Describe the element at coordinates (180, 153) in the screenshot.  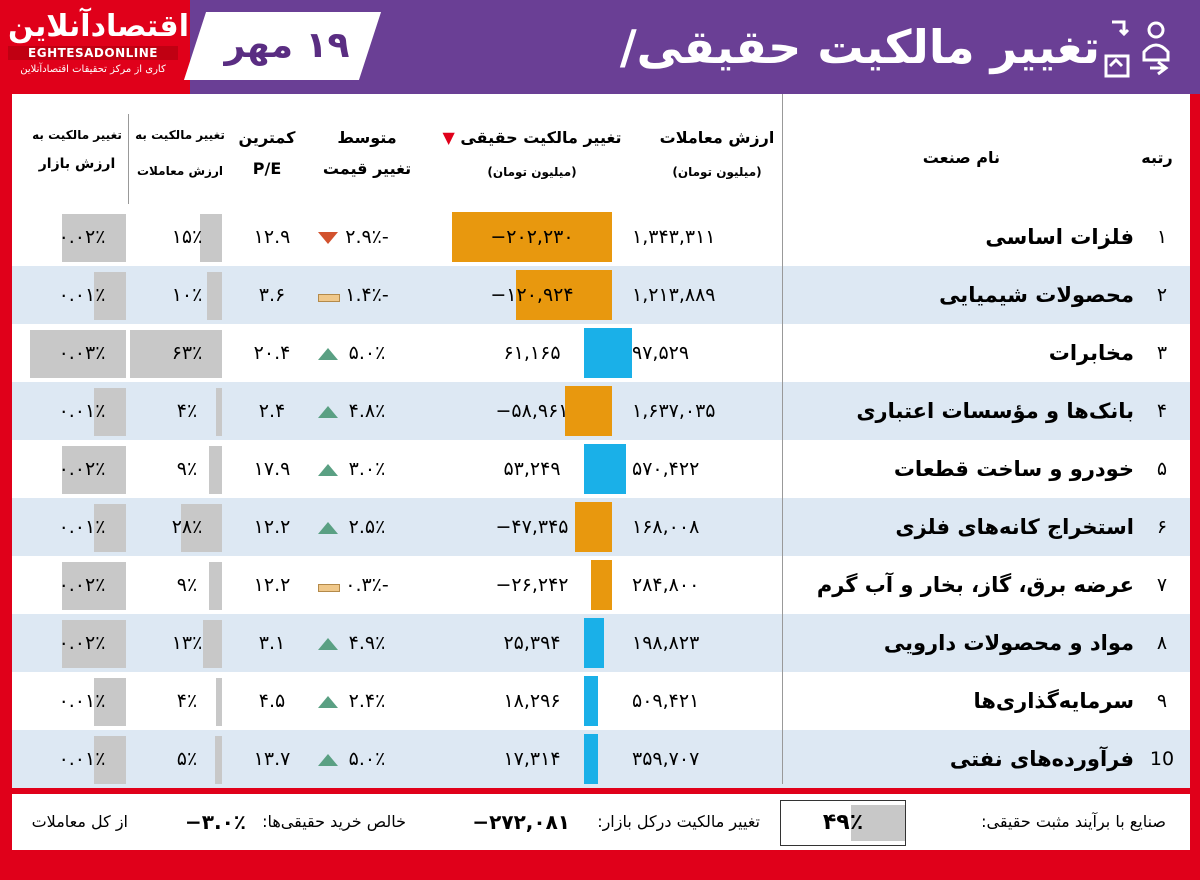
I see `col-value-share: تغییر مالکیت به ارزش معاملات` at that location.